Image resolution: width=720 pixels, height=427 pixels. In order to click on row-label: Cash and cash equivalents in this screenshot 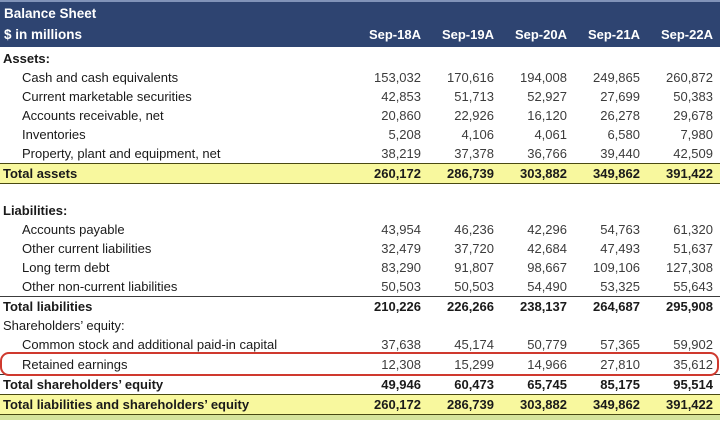, I will do `click(100, 77)`.